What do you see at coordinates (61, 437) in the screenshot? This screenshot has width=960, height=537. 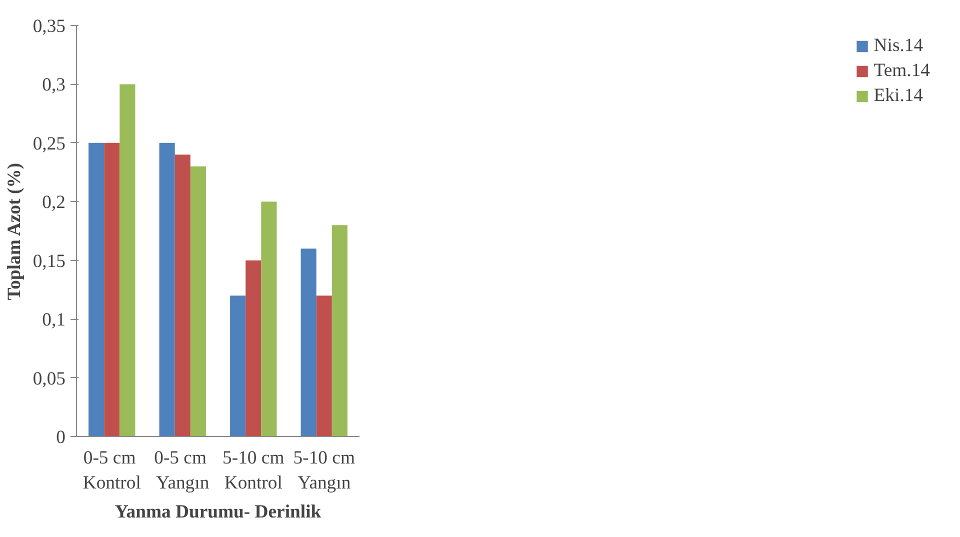 I see `y-tick-label: 0` at bounding box center [61, 437].